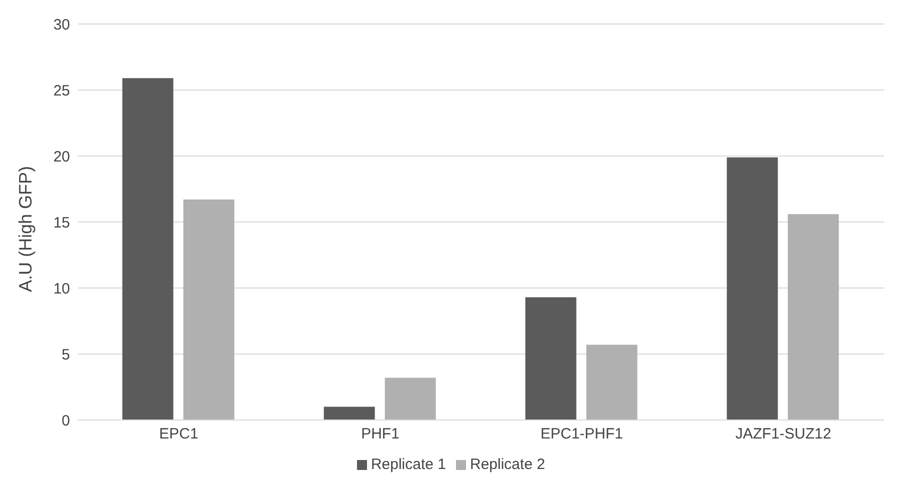 This screenshot has height=485, width=900. Describe the element at coordinates (66, 421) in the screenshot. I see `y-tick-label: 0` at that location.